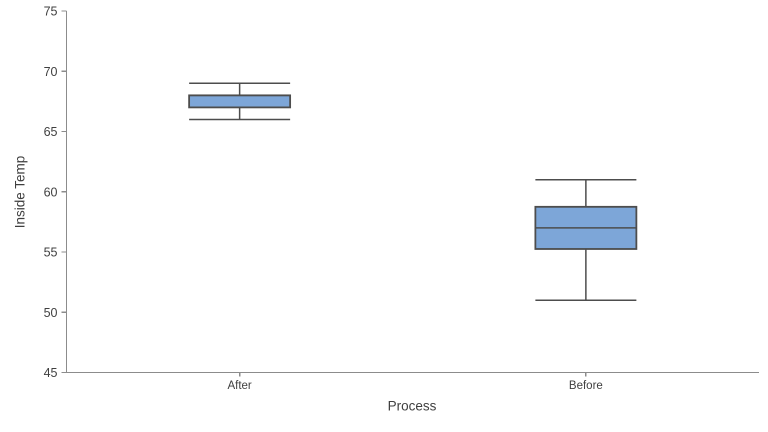 The image size is (768, 432). What do you see at coordinates (51, 132) in the screenshot?
I see `y-axis-tick-label: 65` at bounding box center [51, 132].